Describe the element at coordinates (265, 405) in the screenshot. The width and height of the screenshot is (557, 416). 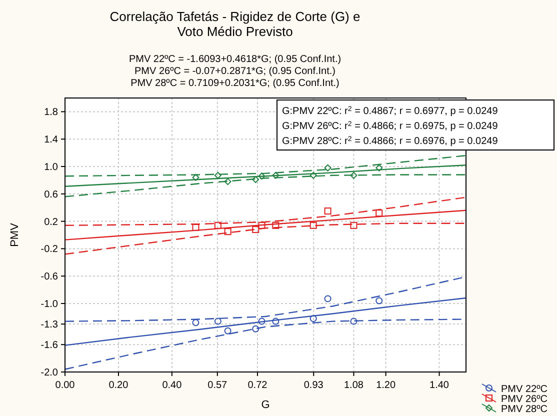
I see `x-axis-title: G` at that location.